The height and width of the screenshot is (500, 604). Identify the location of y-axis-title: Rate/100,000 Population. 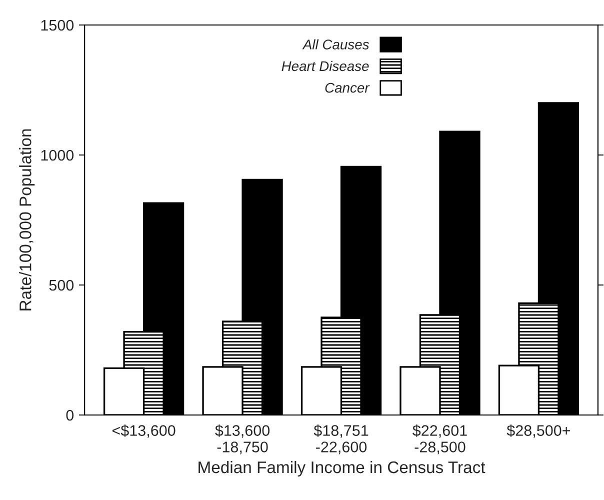
(27, 219).